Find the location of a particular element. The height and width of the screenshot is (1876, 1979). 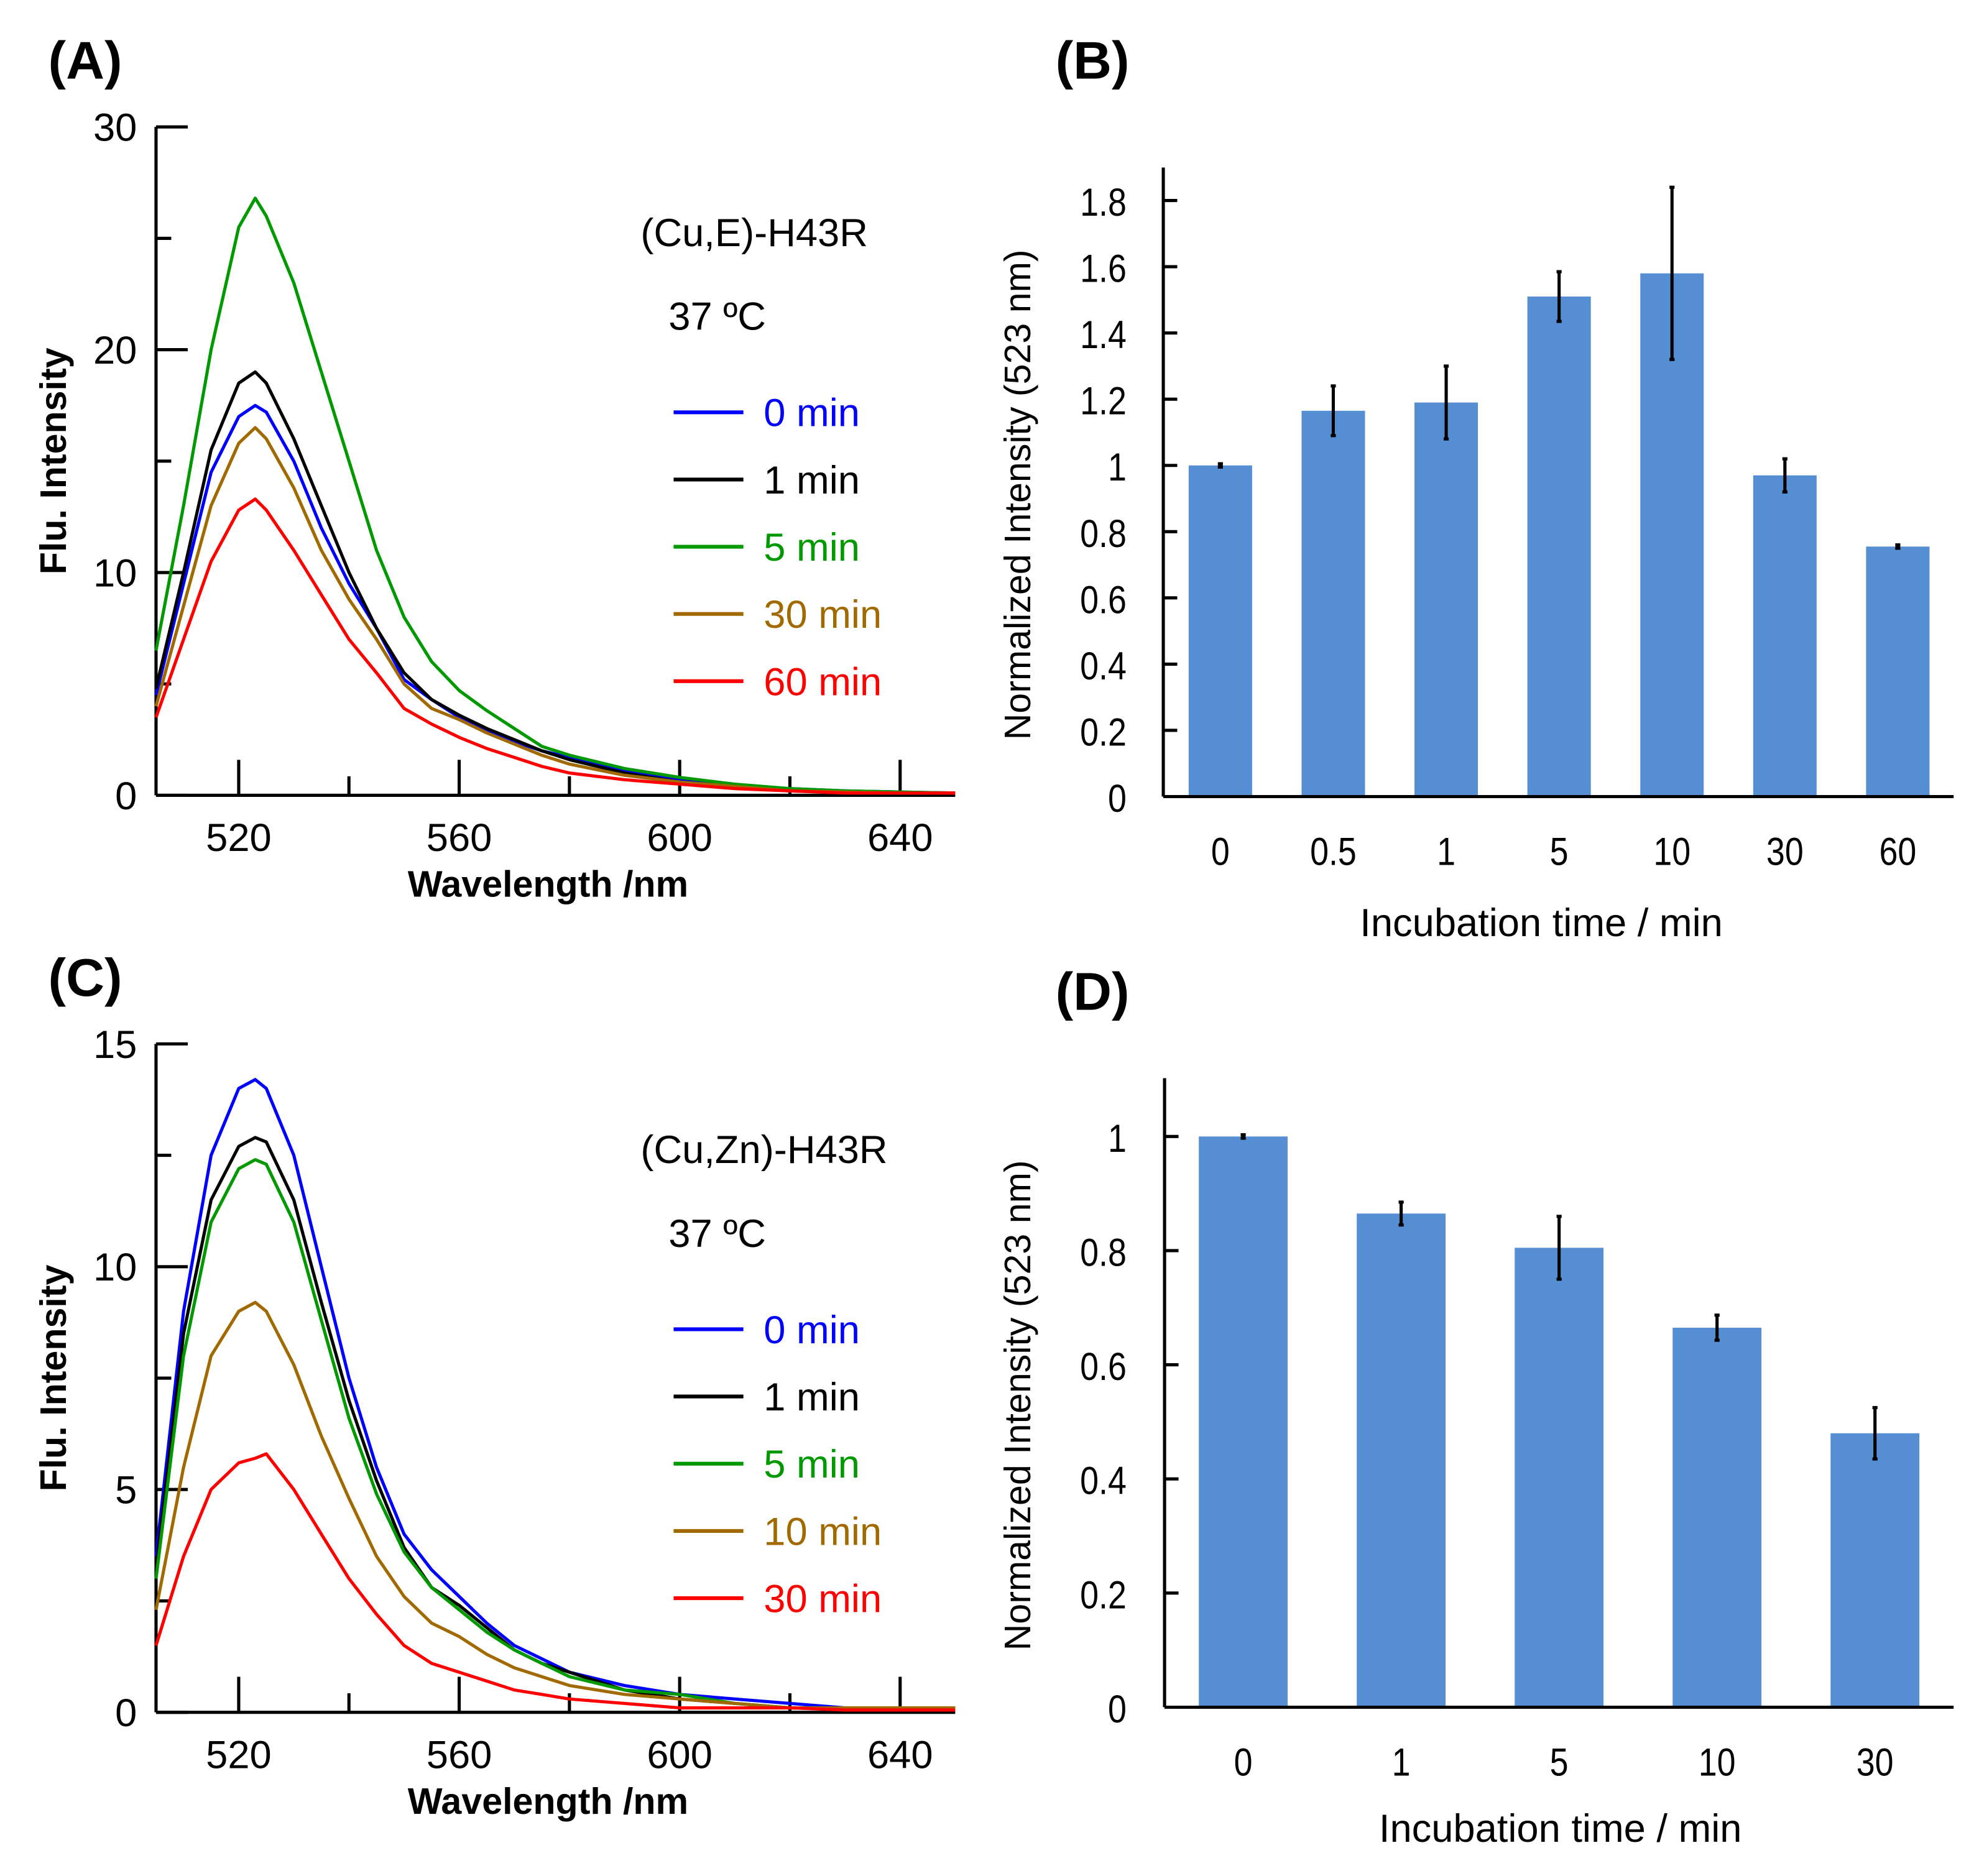

y-tick-label: 15 is located at coordinates (115, 1045).